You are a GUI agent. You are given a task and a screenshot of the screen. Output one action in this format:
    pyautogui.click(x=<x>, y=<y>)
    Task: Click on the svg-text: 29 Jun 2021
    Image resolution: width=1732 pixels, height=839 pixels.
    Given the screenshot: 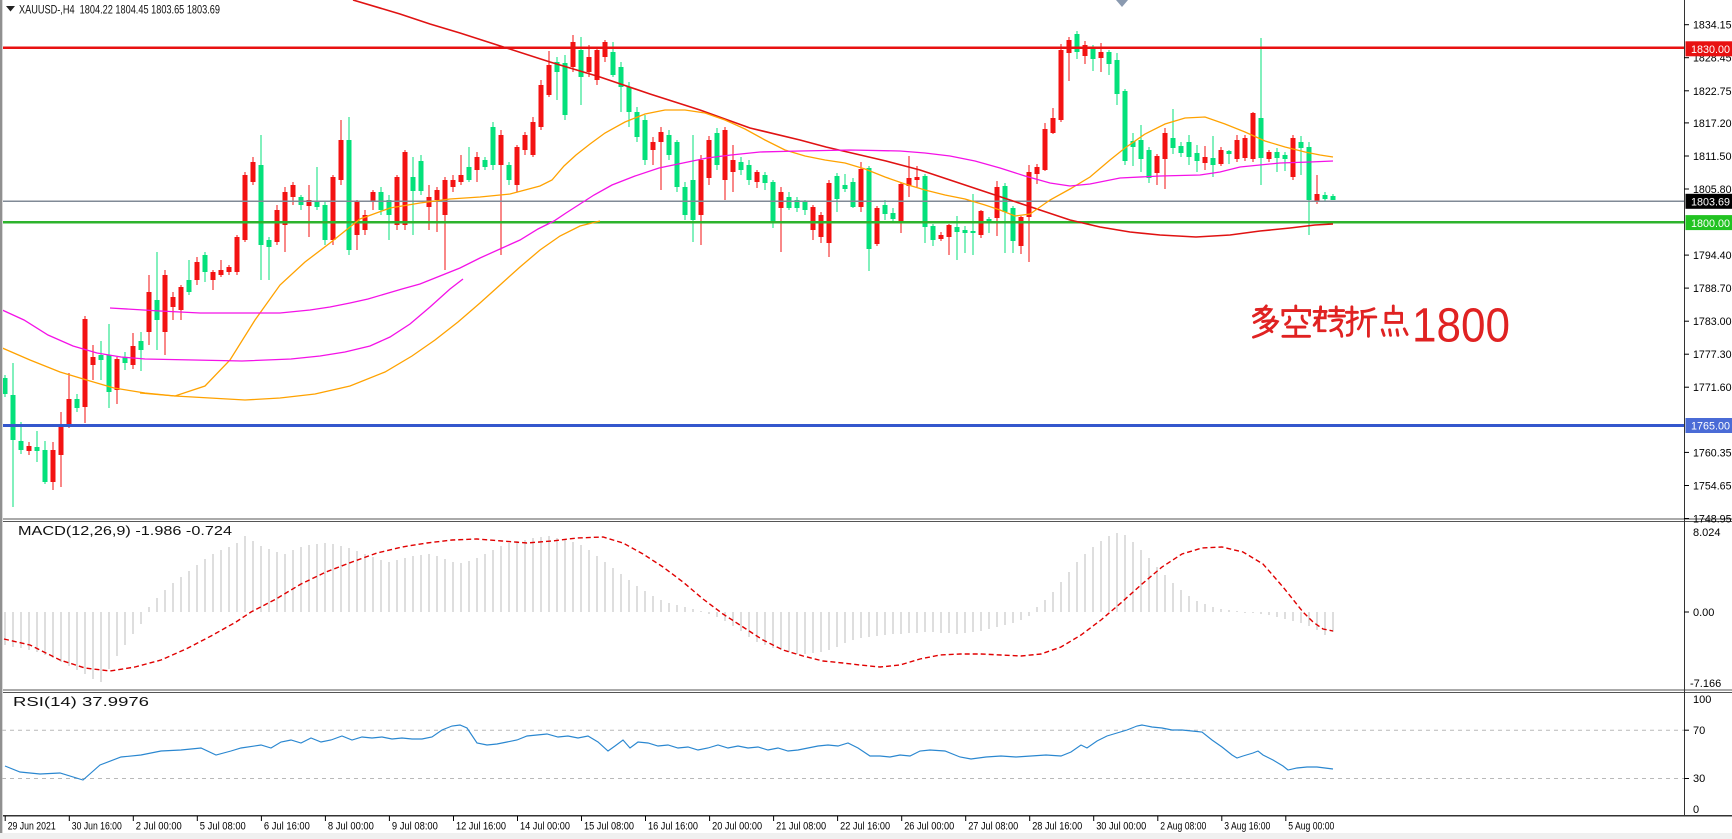 What is the action you would take?
    pyautogui.click(x=32, y=827)
    